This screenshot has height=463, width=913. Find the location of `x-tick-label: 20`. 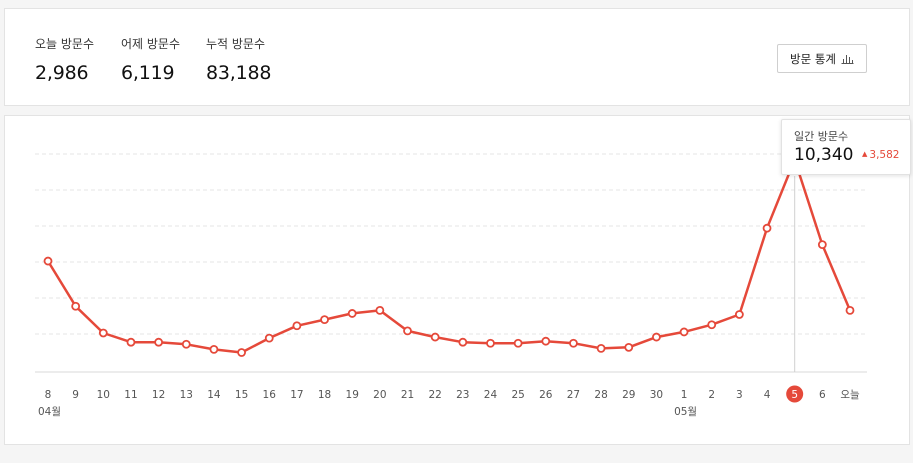

x-tick-label: 20 is located at coordinates (379, 395).